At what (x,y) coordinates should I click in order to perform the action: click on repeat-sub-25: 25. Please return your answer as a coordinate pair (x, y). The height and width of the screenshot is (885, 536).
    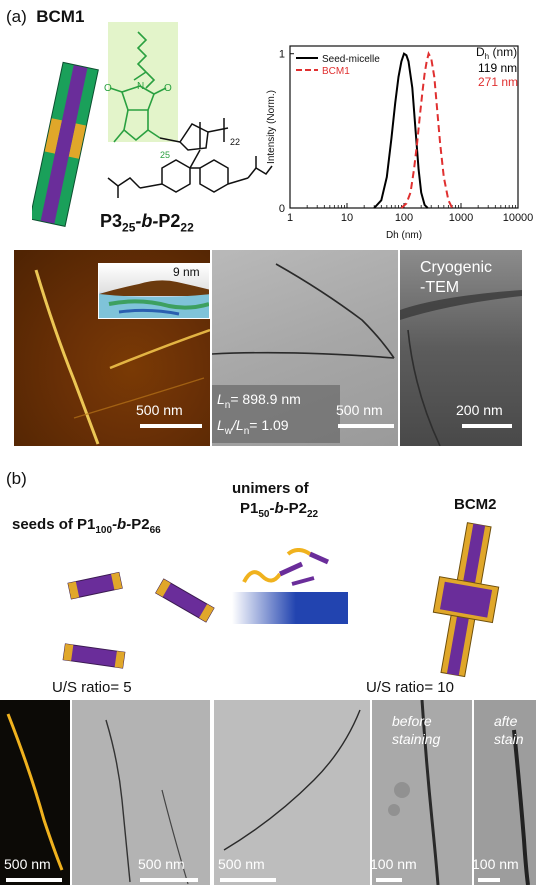
    Looking at the image, I should click on (165, 155).